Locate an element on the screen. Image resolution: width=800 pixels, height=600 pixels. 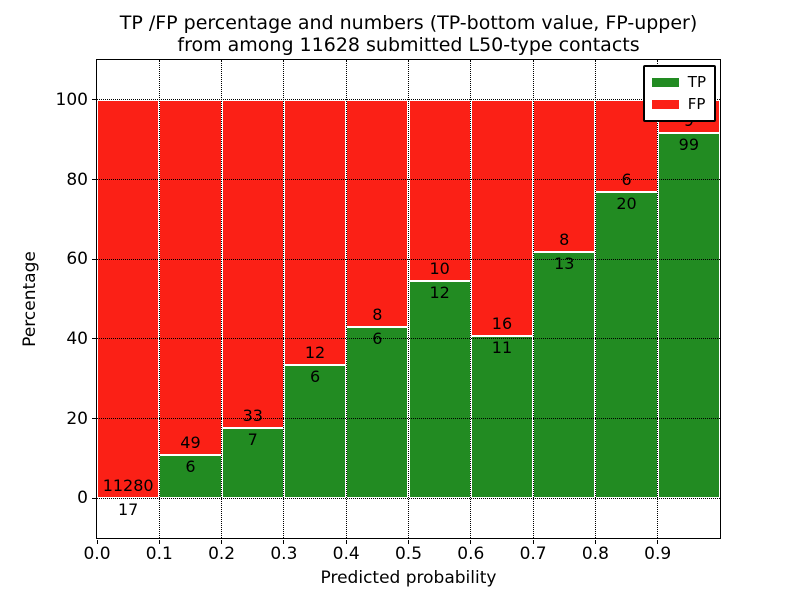
legend-entry-tp: TP is located at coordinates (678, 82).